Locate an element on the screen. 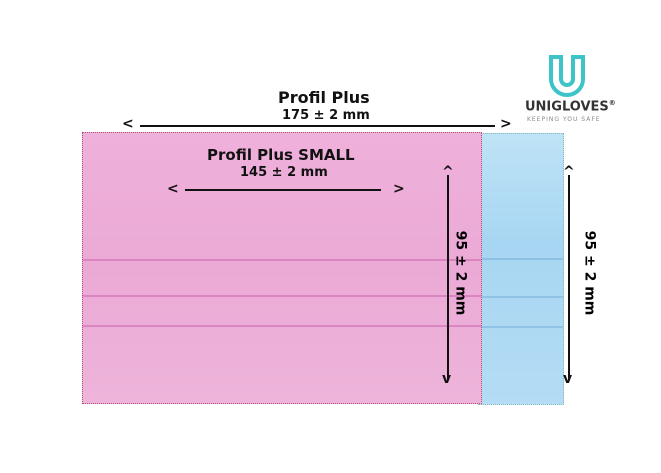  small-width-line is located at coordinates (283, 190).